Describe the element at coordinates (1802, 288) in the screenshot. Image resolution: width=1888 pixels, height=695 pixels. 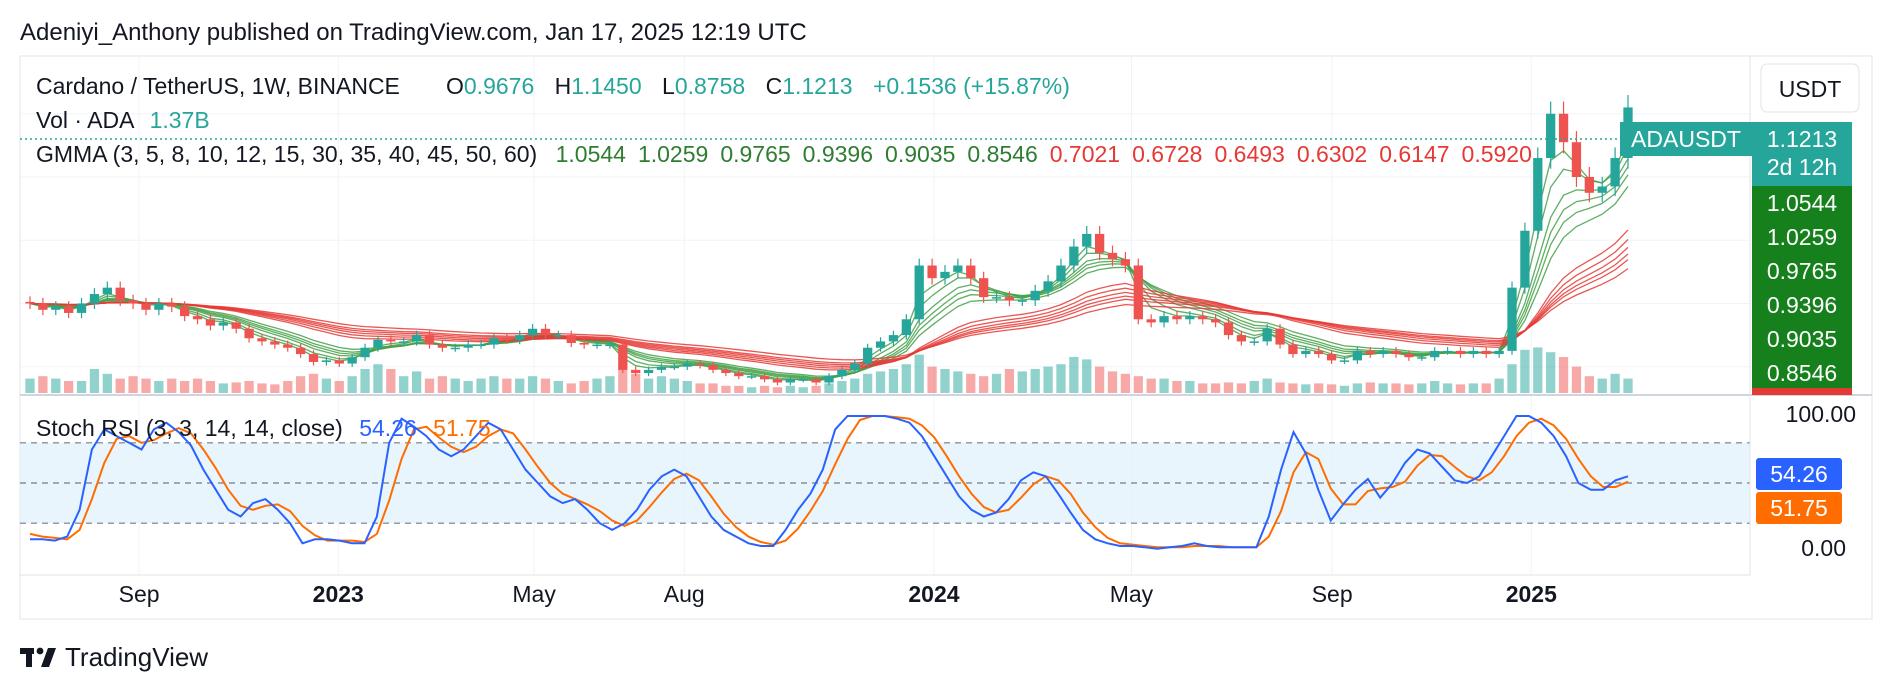
I see `gmma-badges: 1.0544 1.0259 0.9765 0.9396 0.9035 0.8546` at that location.